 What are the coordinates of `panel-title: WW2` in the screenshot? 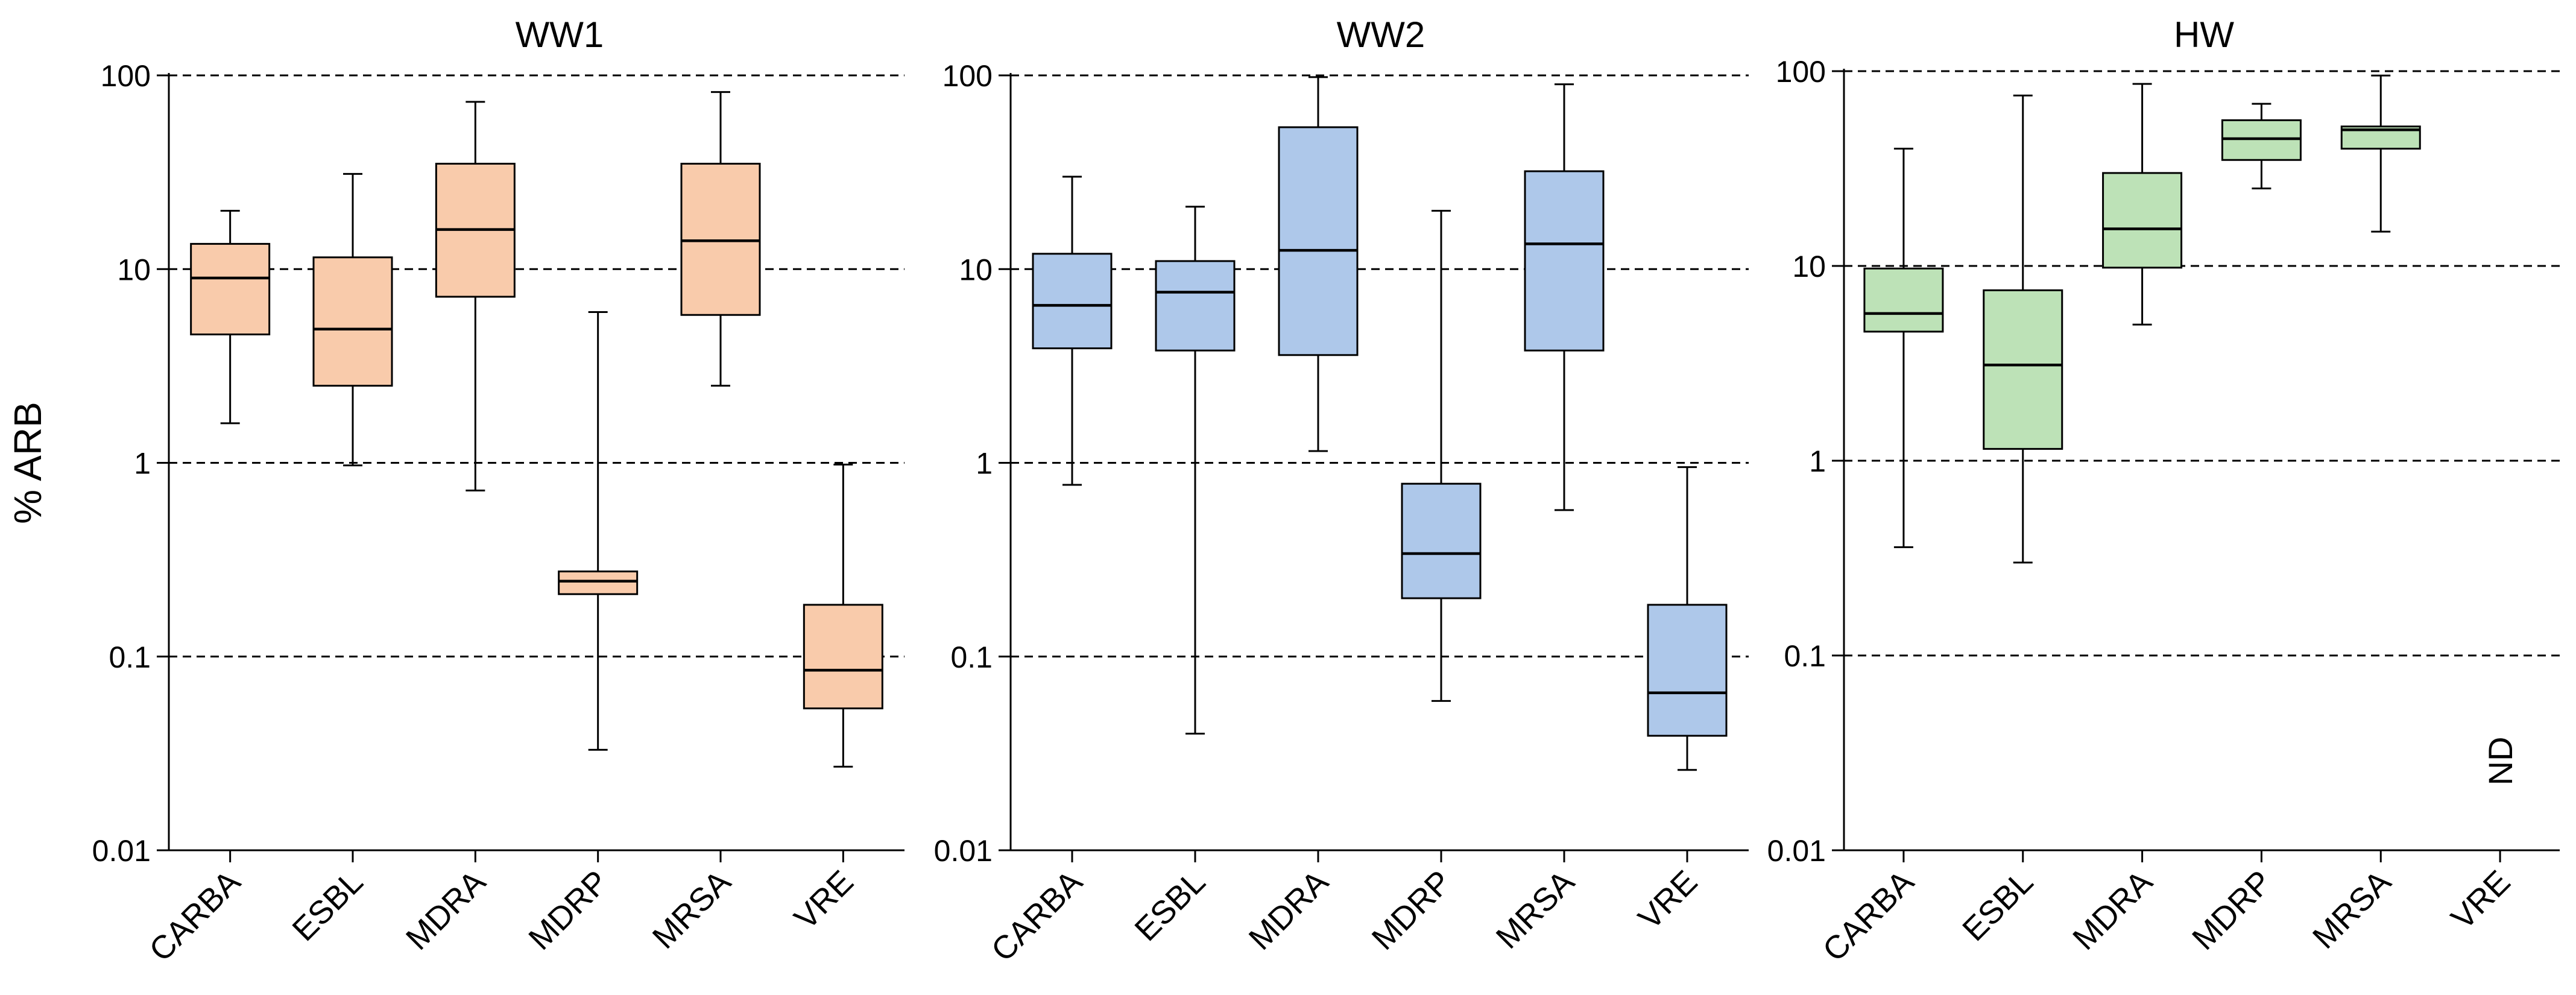 It's located at (1381, 34).